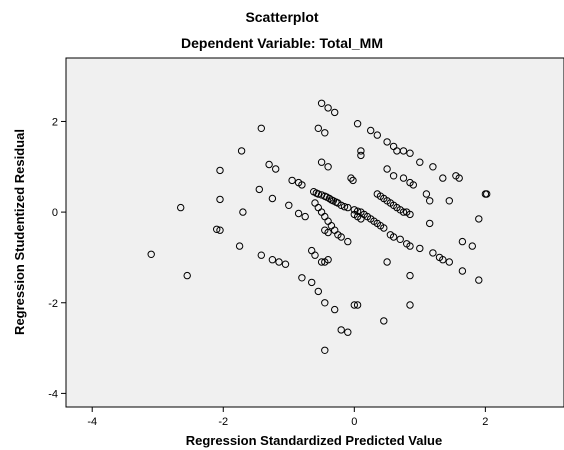 The width and height of the screenshot is (564, 450). Describe the element at coordinates (287, 417) in the screenshot. I see `x-ticks: -4 -2 0 2` at that location.